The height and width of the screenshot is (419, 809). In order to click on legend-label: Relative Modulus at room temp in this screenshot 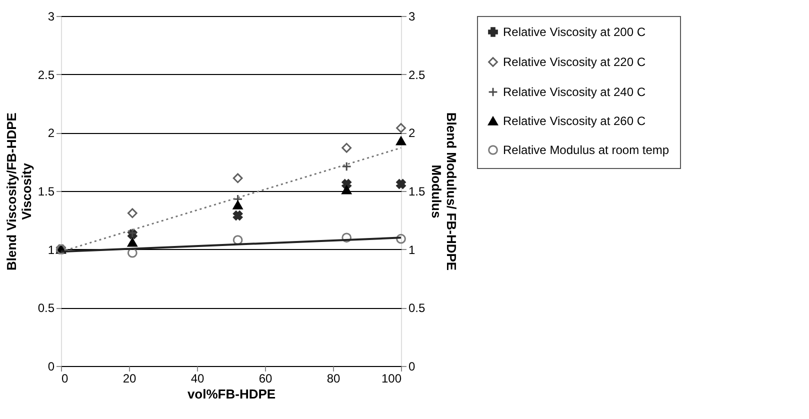, I will do `click(586, 150)`.